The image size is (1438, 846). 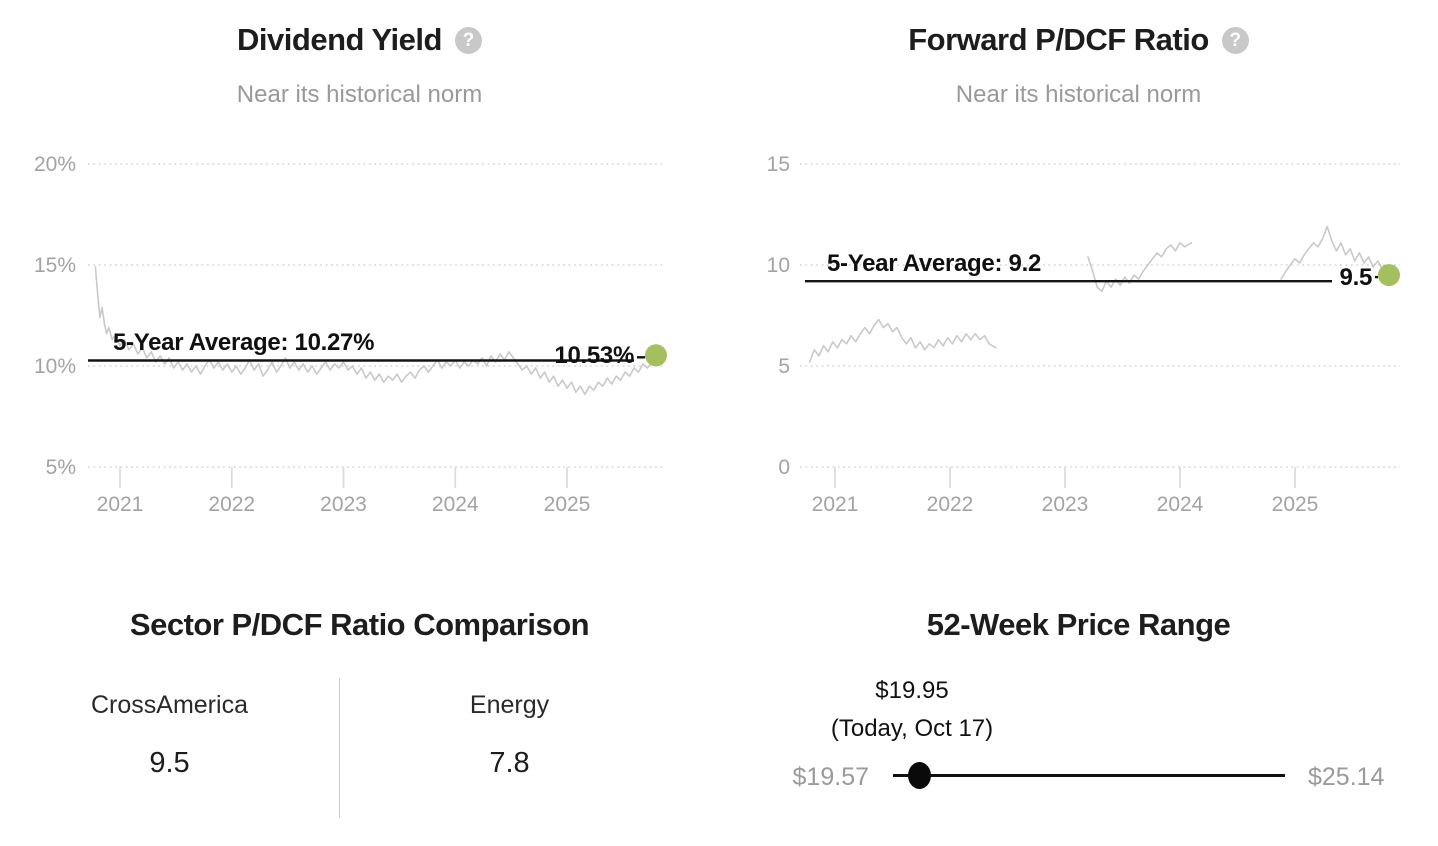 I want to click on chart-title: Dividend Yield, so click(x=339, y=39).